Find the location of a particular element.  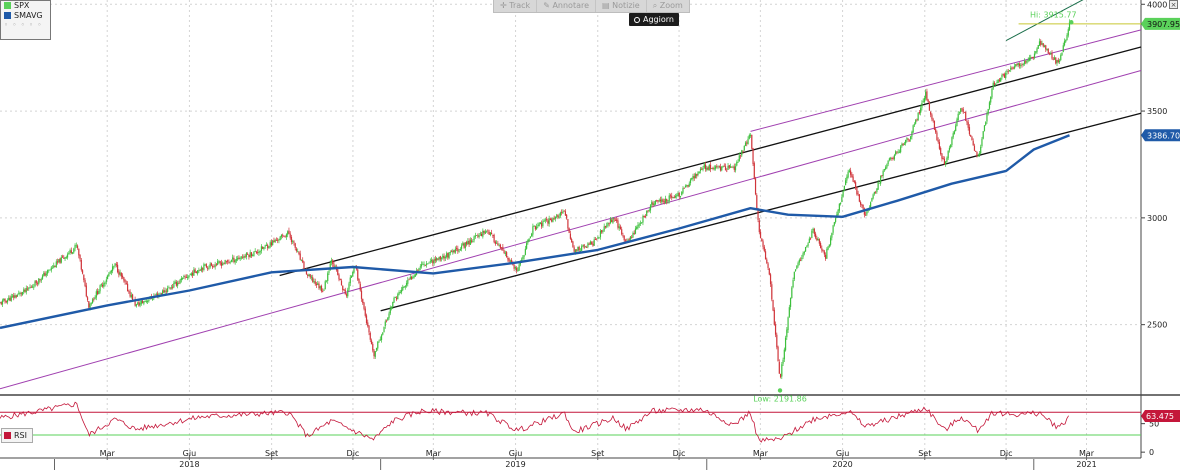

refresh-icon is located at coordinates (637, 20).